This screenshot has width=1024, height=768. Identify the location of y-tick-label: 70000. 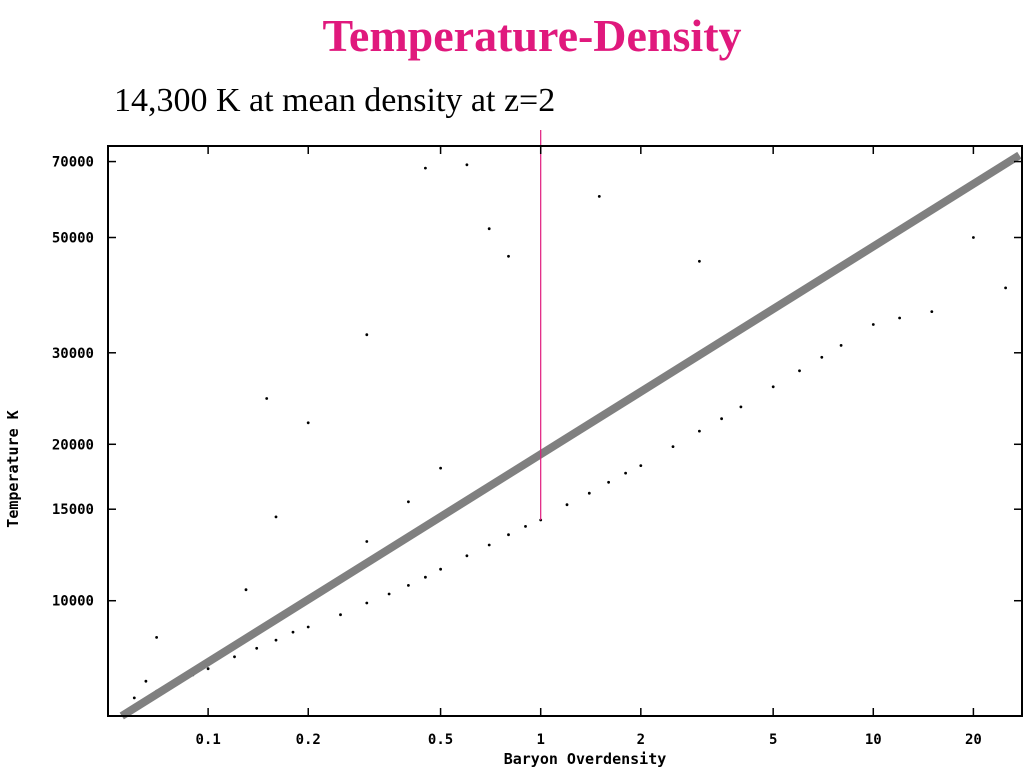
(73, 163).